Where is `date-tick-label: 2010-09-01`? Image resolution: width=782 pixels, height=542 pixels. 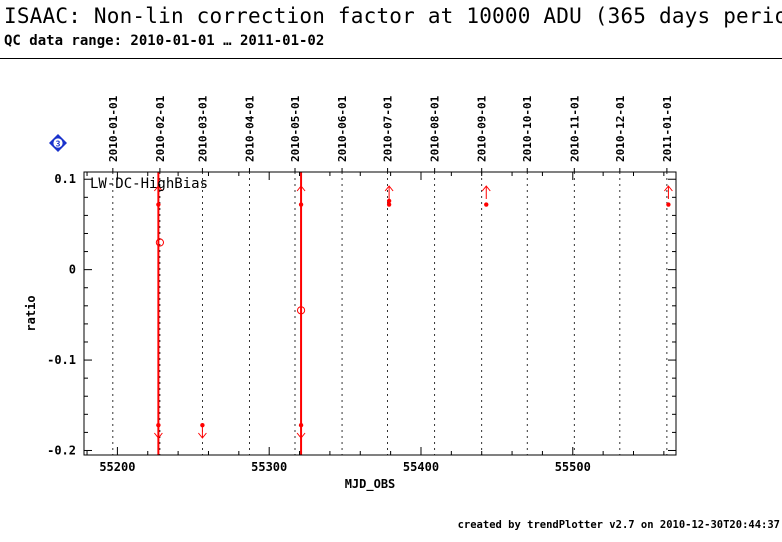 date-tick-label: 2010-09-01 is located at coordinates (482, 128).